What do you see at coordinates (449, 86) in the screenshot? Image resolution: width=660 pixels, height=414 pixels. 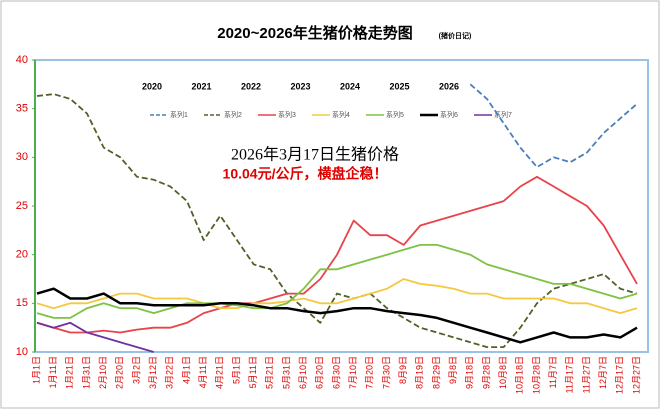 I see `year-label: 2026` at bounding box center [449, 86].